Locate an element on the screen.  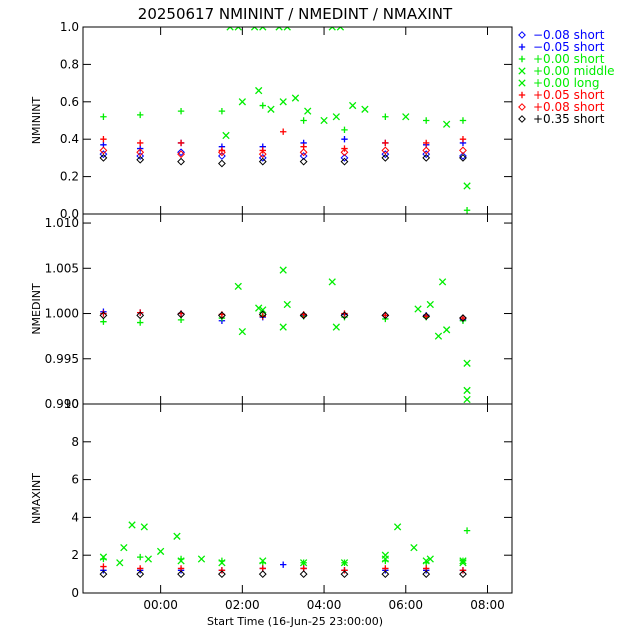
legend-label: +0.00 long is located at coordinates (566, 83).